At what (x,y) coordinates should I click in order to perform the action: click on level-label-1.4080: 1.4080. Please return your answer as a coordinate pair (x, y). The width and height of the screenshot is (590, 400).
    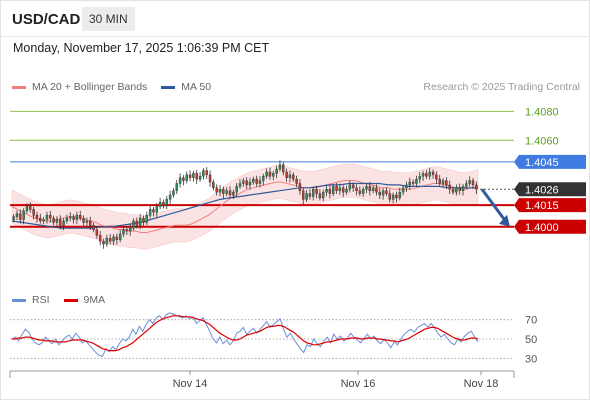
    Looking at the image, I should click on (542, 112).